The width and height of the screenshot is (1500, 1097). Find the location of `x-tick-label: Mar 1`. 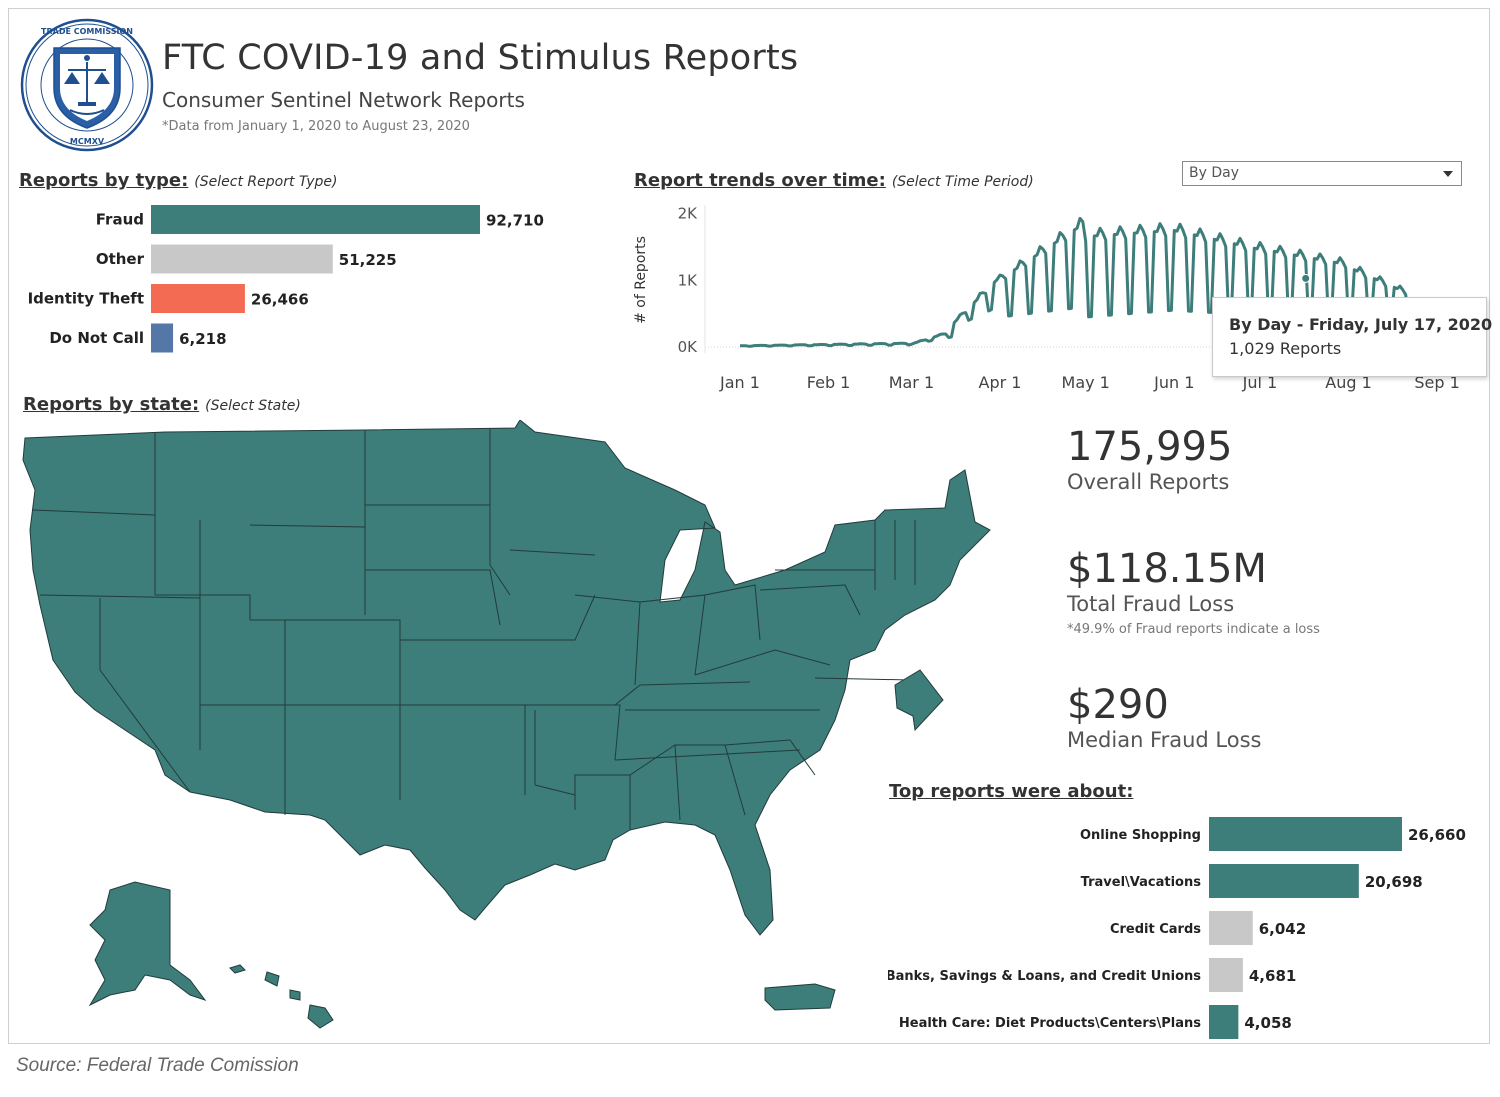

x-tick-label: Mar 1 is located at coordinates (911, 382).